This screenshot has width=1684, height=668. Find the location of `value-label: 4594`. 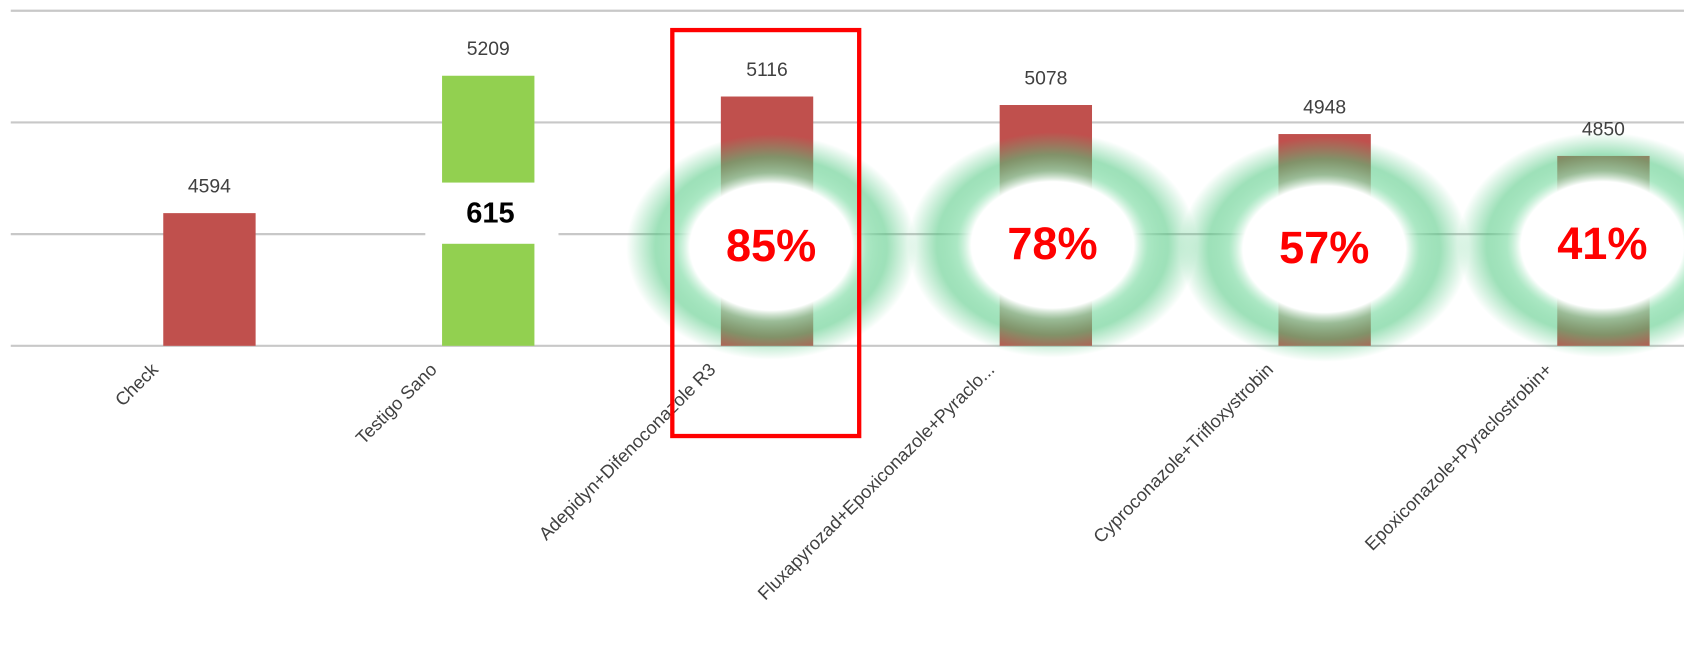

value-label: 4594 is located at coordinates (209, 186).